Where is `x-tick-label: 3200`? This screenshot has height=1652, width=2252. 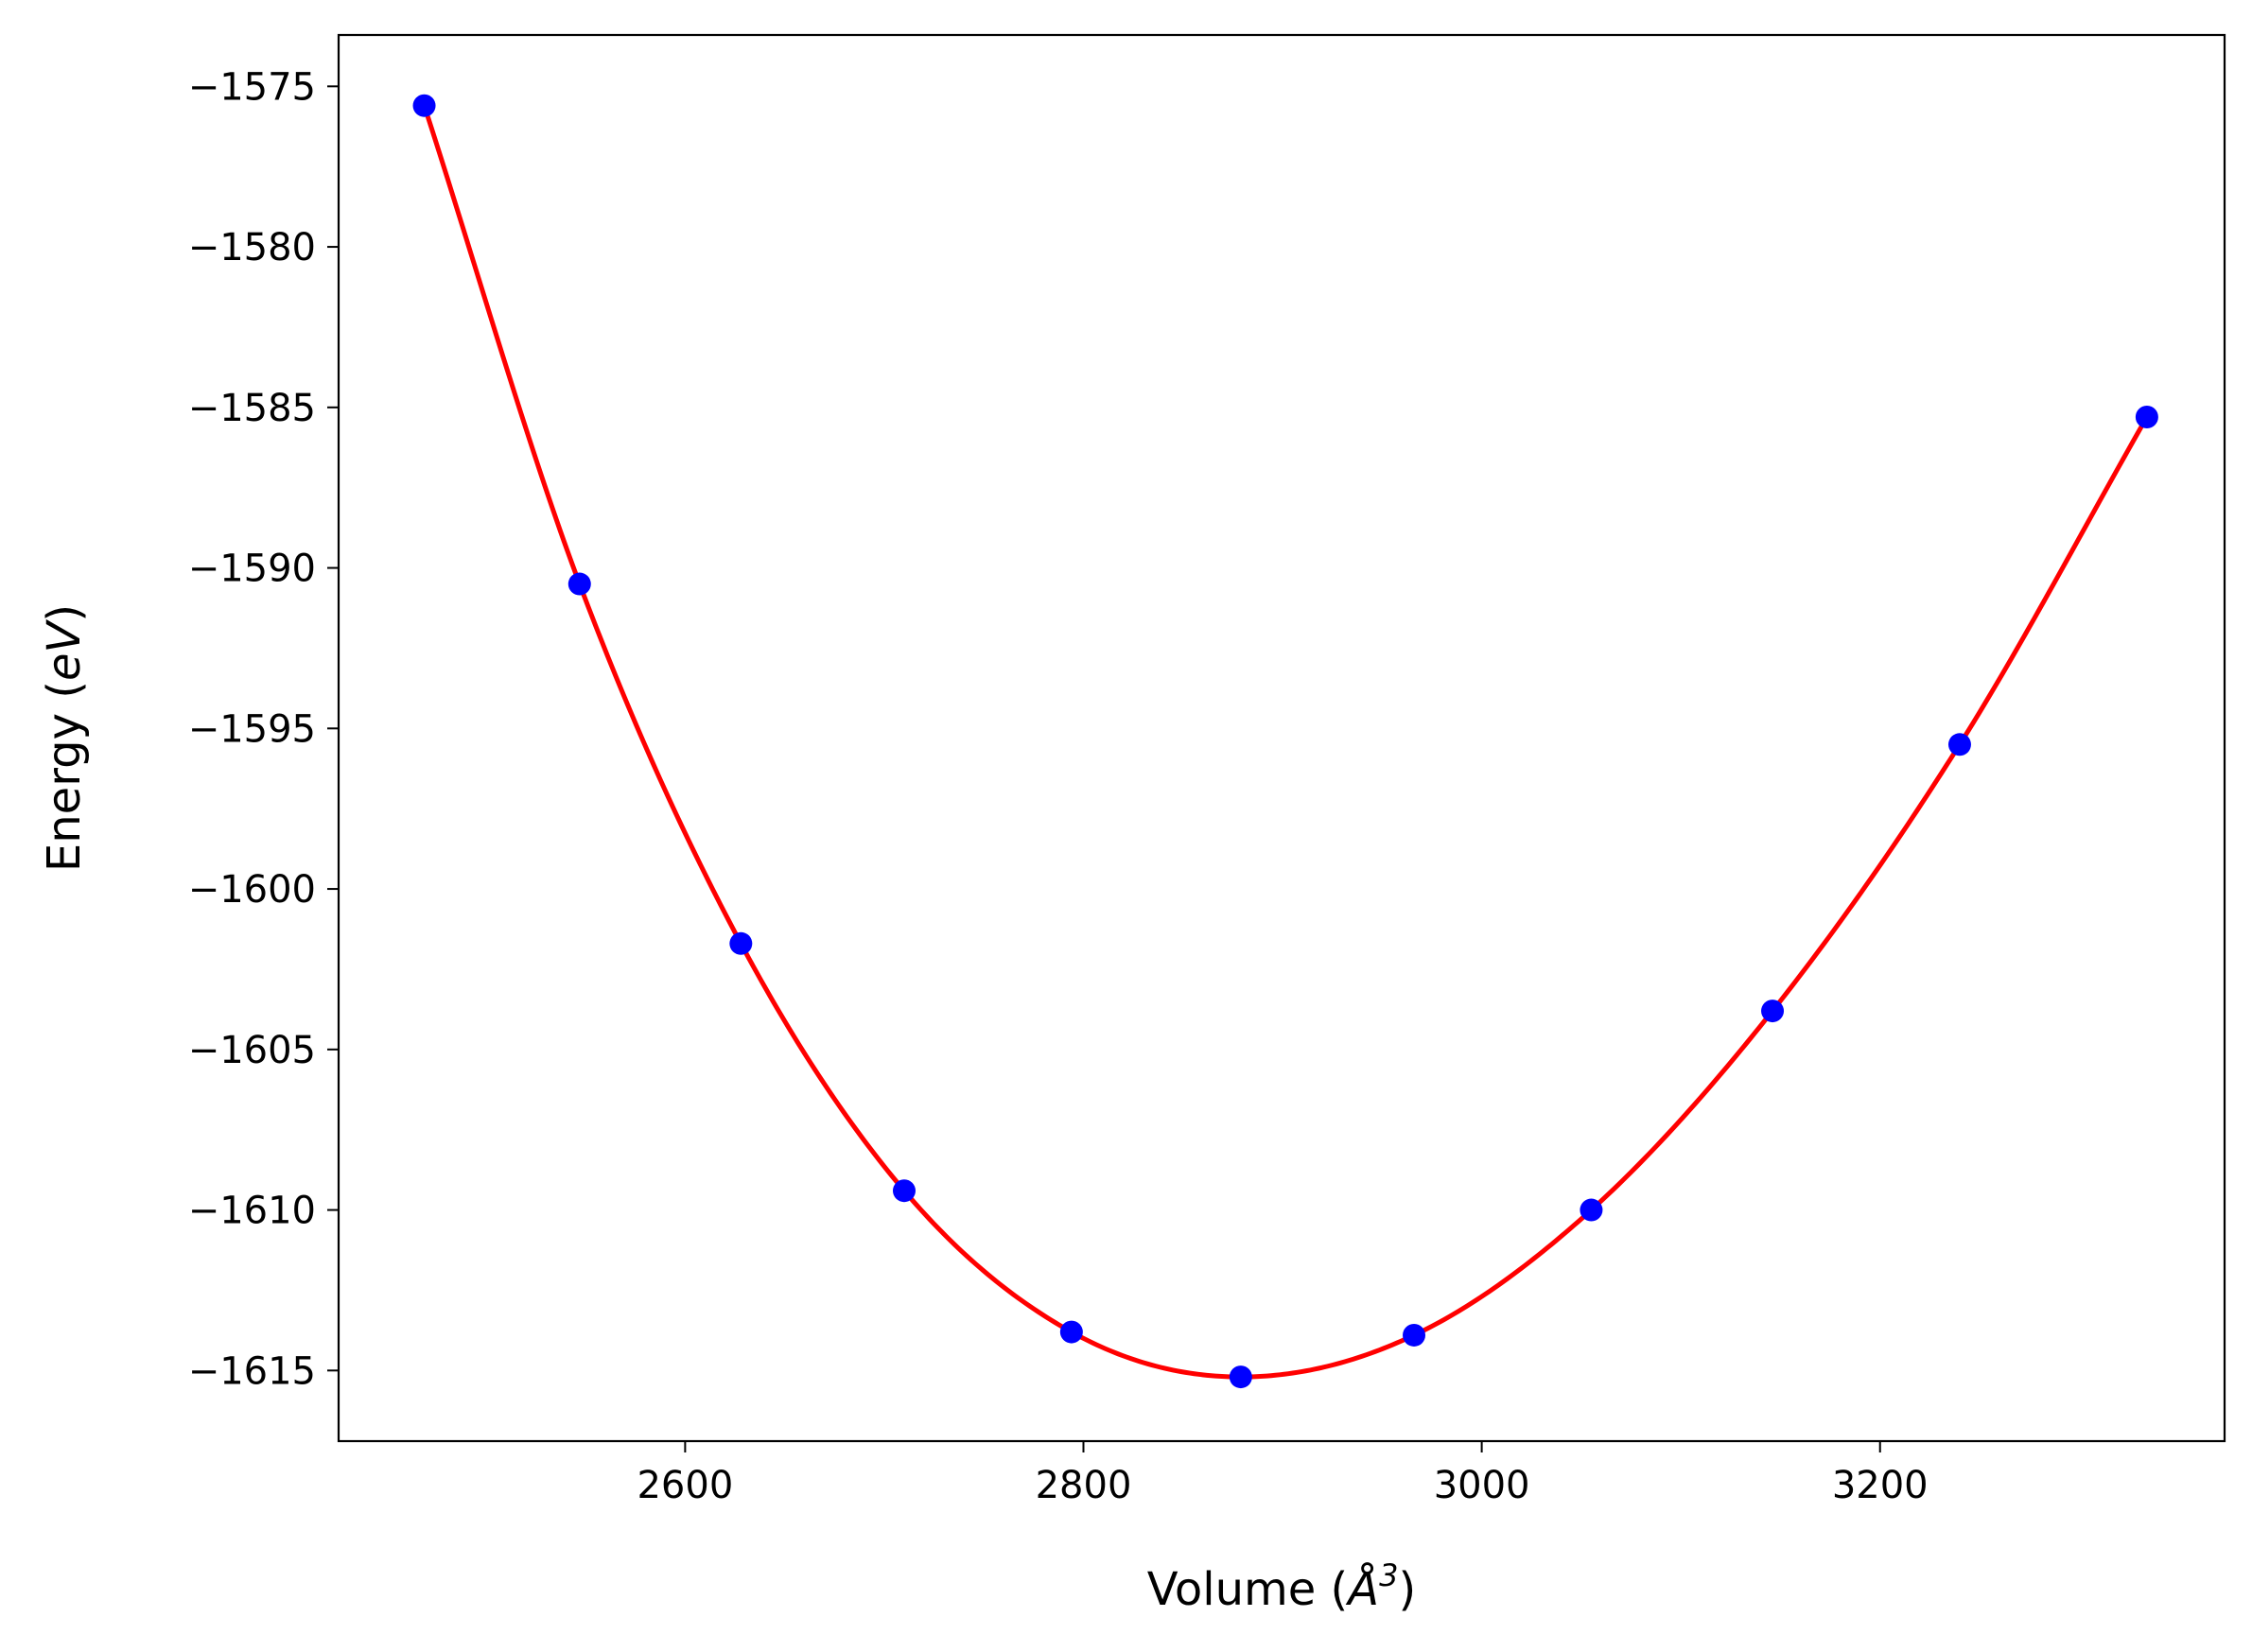
x-tick-label: 3200 is located at coordinates (1880, 1486).